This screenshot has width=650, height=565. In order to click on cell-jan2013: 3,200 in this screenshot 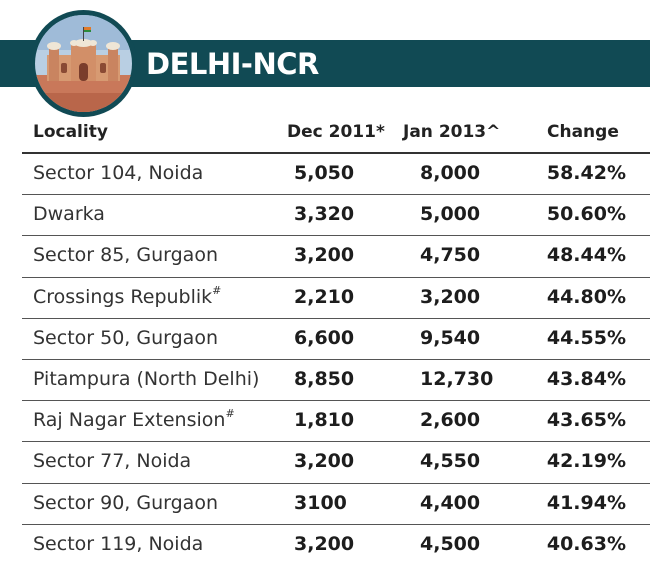, I will do `click(450, 297)`.